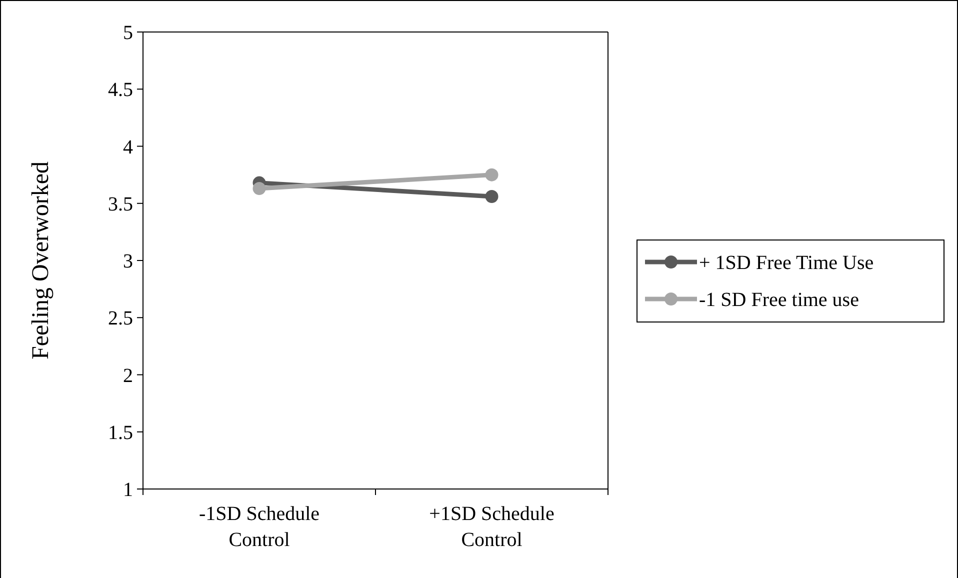 The height and width of the screenshot is (578, 958). Describe the element at coordinates (128, 490) in the screenshot. I see `y-tick-label: 1` at that location.